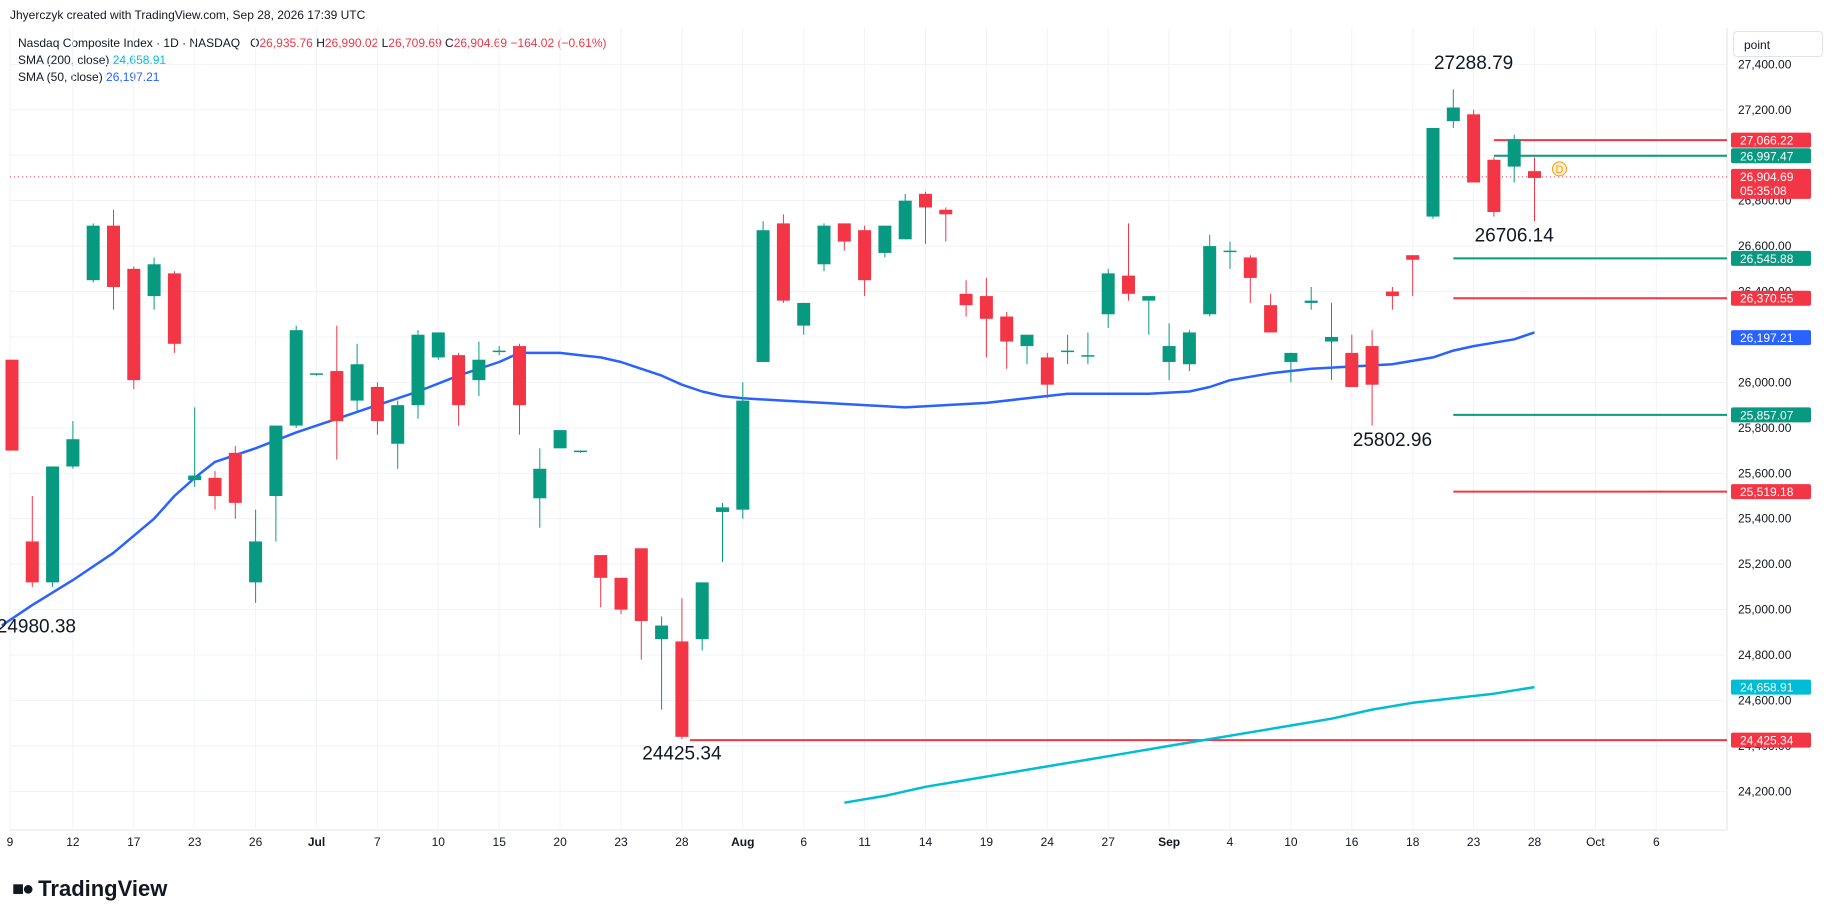 This screenshot has width=1835, height=917. What do you see at coordinates (129, 43) in the screenshot?
I see `legend-symbol: Nasdaq Composite Index · 1D · NASDAQ` at bounding box center [129, 43].